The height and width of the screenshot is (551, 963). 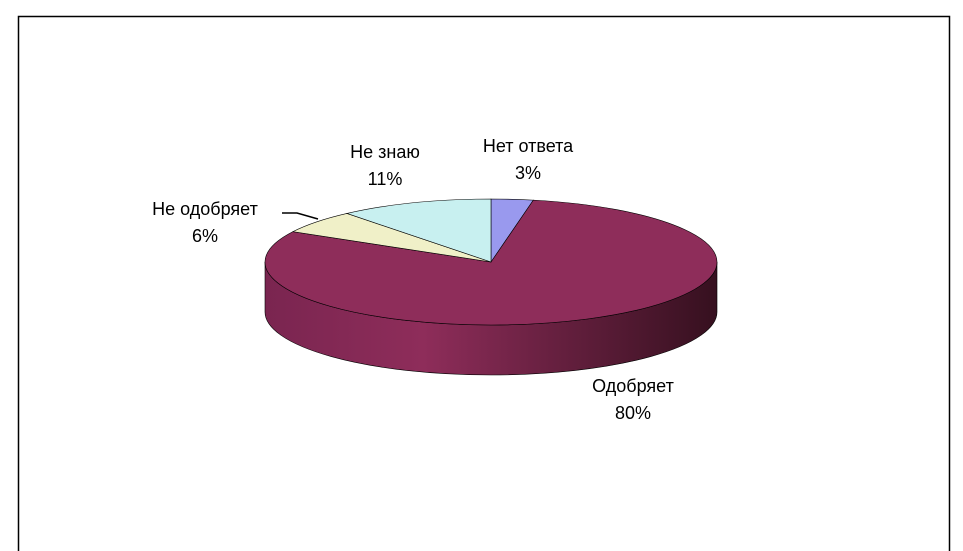 What do you see at coordinates (385, 152) in the screenshot?
I see `slice-label: Не знаю` at bounding box center [385, 152].